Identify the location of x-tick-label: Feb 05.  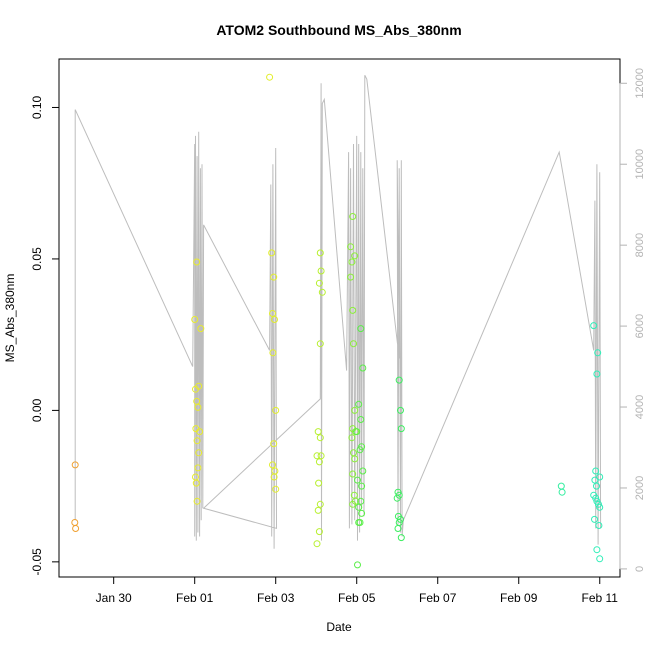
(357, 598).